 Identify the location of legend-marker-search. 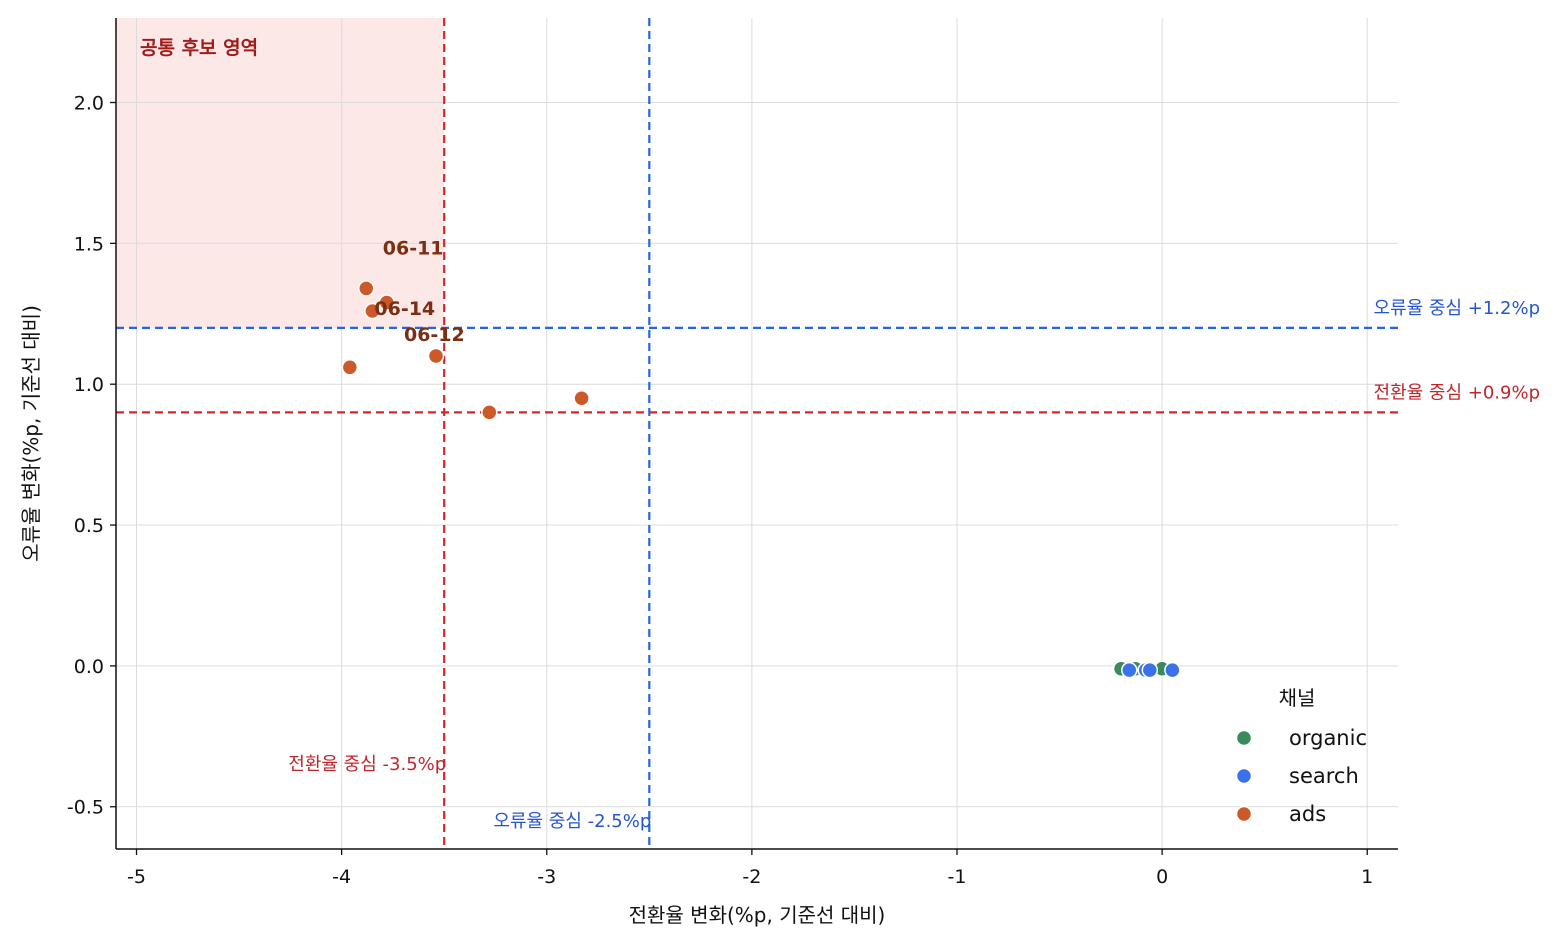
(1244, 776).